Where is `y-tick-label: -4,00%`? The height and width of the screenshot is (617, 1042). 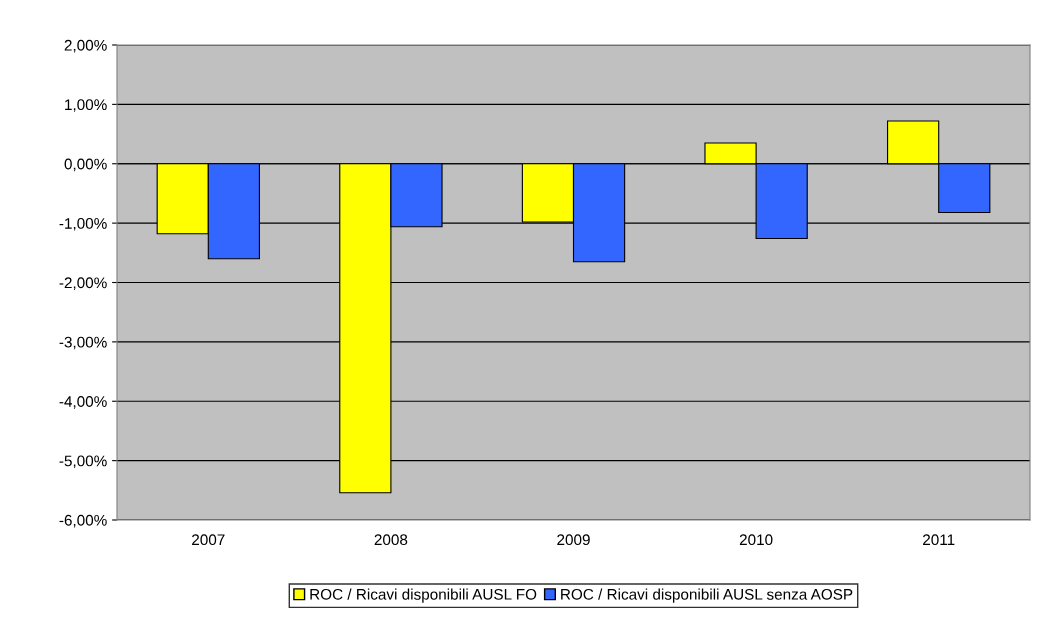 y-tick-label: -4,00% is located at coordinates (83, 402).